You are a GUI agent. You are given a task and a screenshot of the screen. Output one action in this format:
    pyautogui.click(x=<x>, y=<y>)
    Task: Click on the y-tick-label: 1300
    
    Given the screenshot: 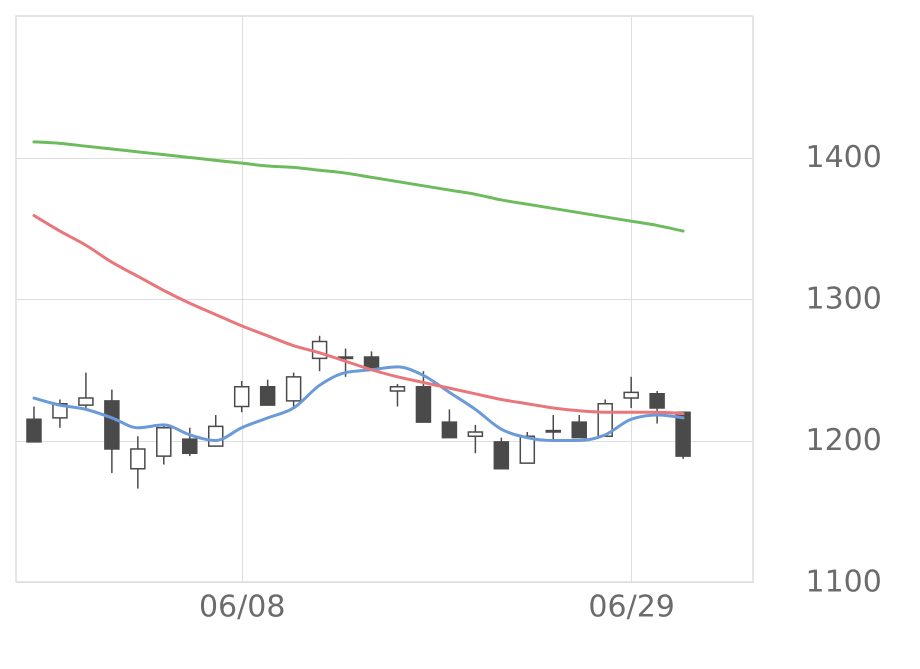 What is the action you would take?
    pyautogui.click(x=844, y=299)
    